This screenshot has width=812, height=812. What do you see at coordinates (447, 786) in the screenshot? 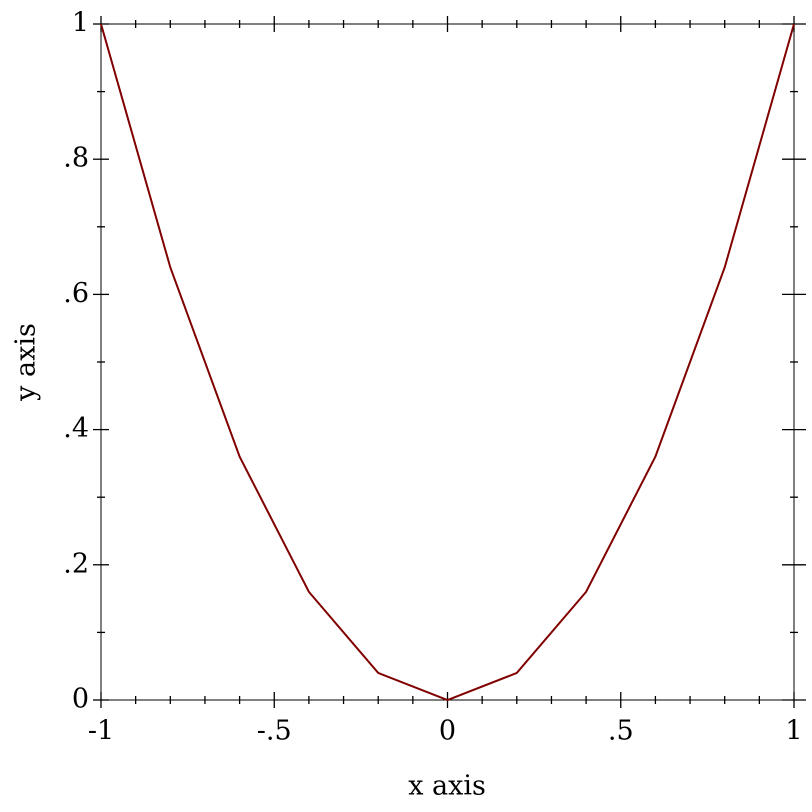
I see `x-axis-label: x axis` at bounding box center [447, 786].